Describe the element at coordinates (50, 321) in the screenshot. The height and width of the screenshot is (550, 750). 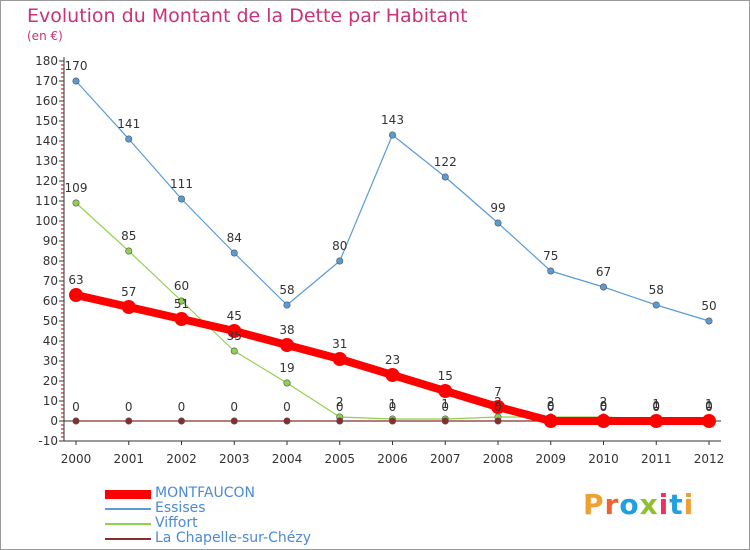
I see `y-tick-label: 50` at that location.